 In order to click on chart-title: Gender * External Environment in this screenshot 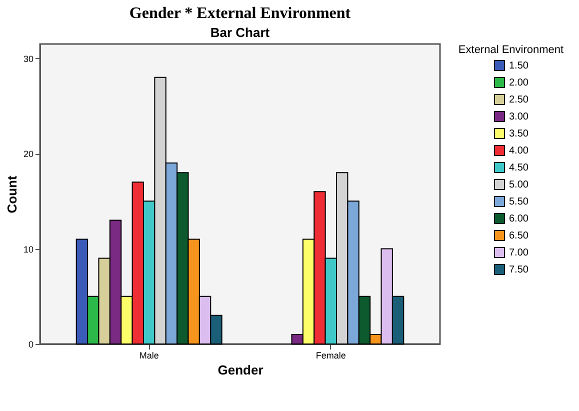, I will do `click(240, 13)`.